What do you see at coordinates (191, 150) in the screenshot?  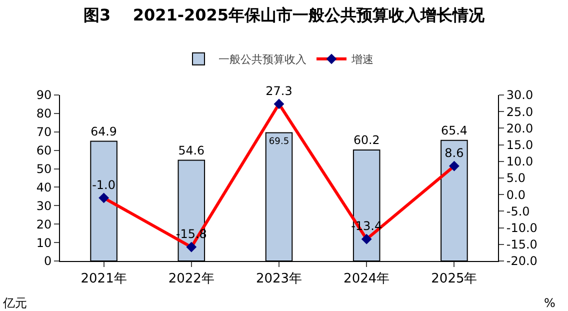 I see `data-label: 54.6` at bounding box center [191, 150].